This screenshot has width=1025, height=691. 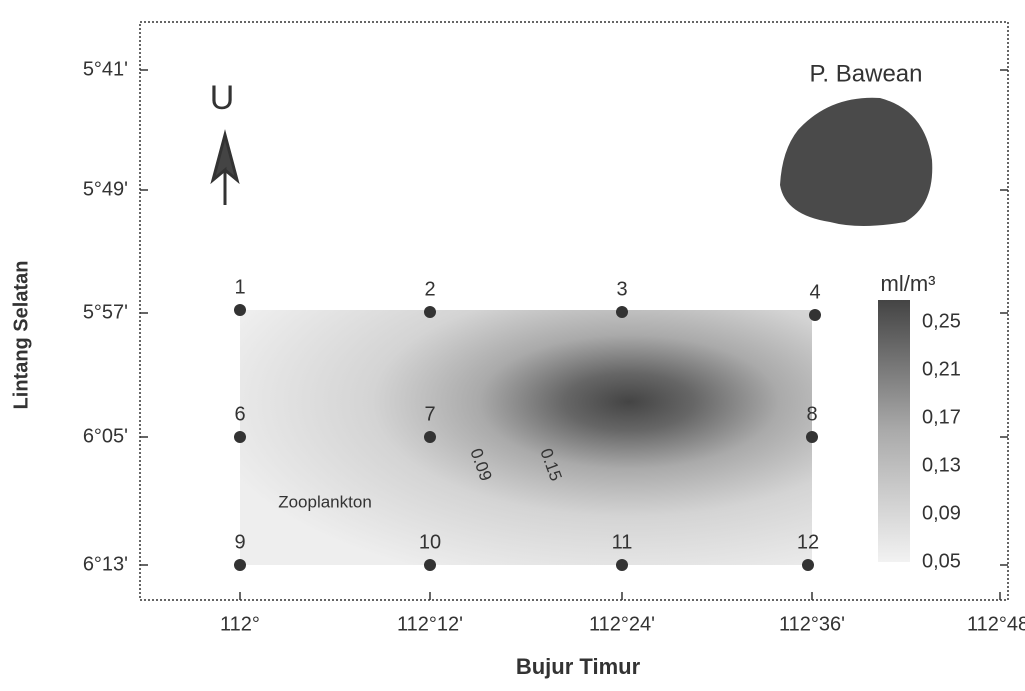 What do you see at coordinates (105, 312) in the screenshot?
I see `y-tick-label: 5°57'` at bounding box center [105, 312].